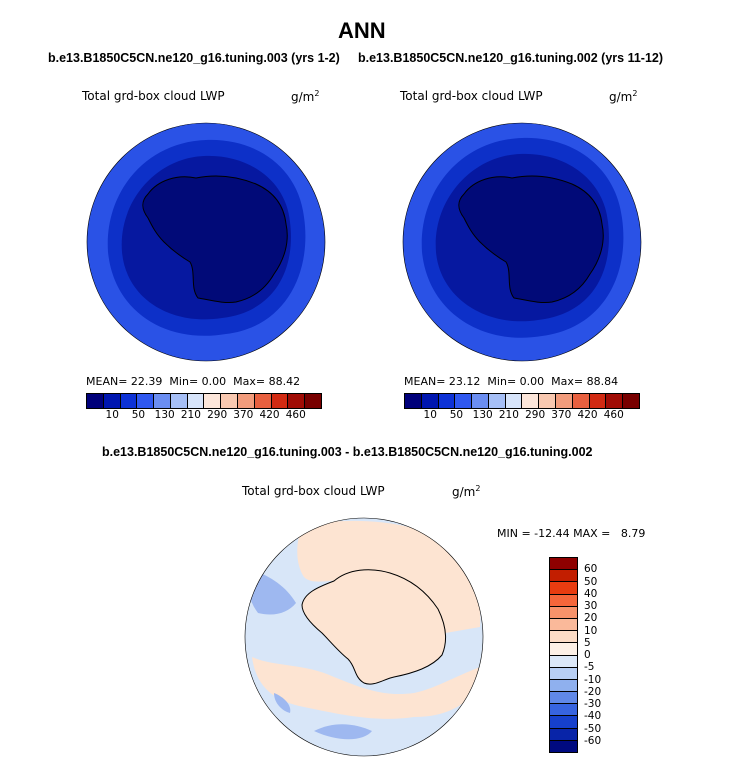 The image size is (733, 761). I want to click on colorbar-tick-label: 20, so click(591, 618).